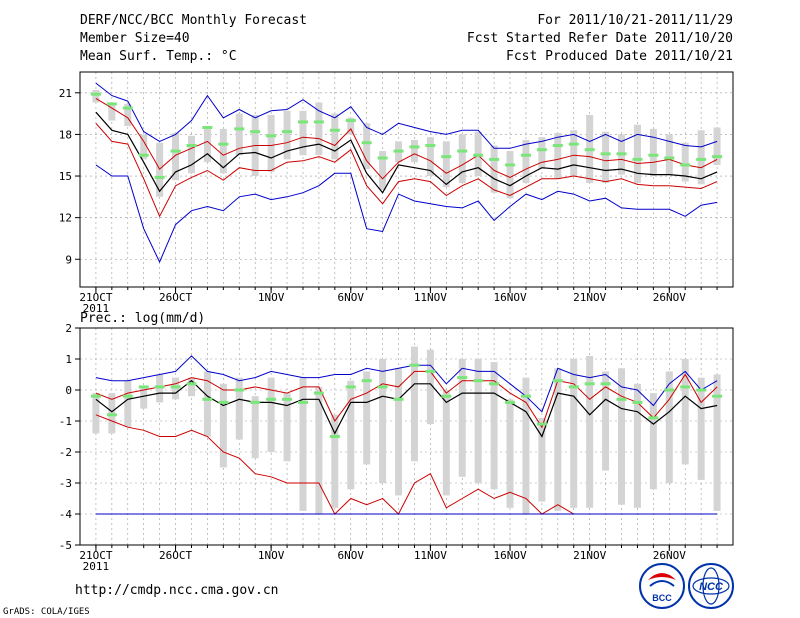  Describe the element at coordinates (158, 56) in the screenshot. I see `header-variable: Mean Surf. Temp.: °C` at that location.